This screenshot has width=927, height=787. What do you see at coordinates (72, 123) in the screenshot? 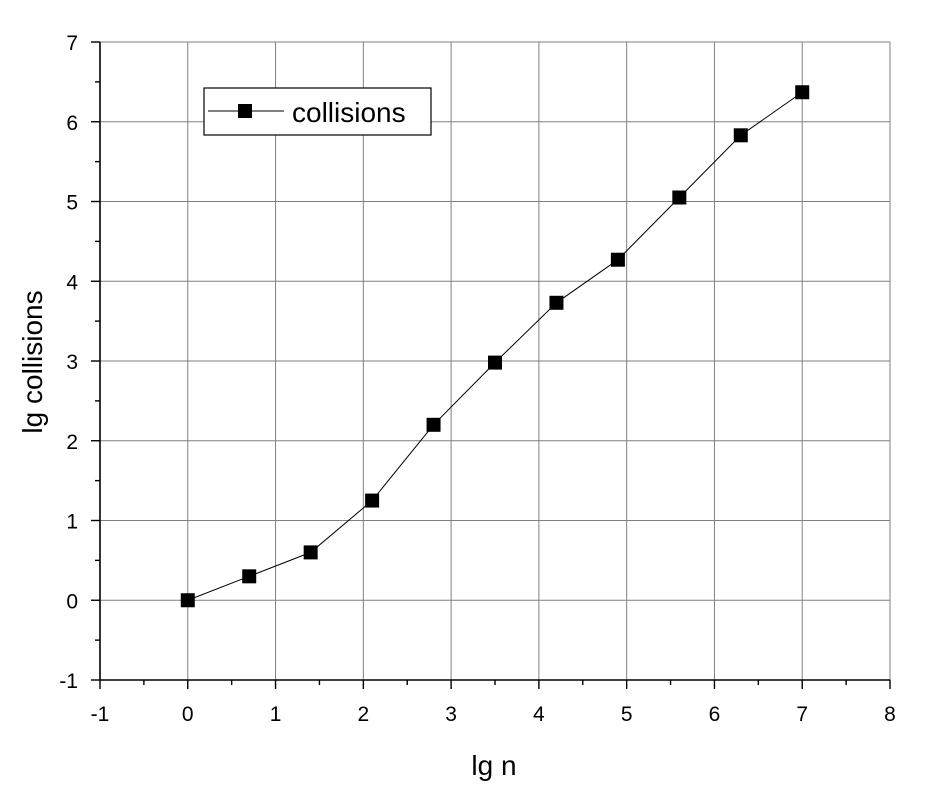
I see `y-tick-label: 6` at bounding box center [72, 123].